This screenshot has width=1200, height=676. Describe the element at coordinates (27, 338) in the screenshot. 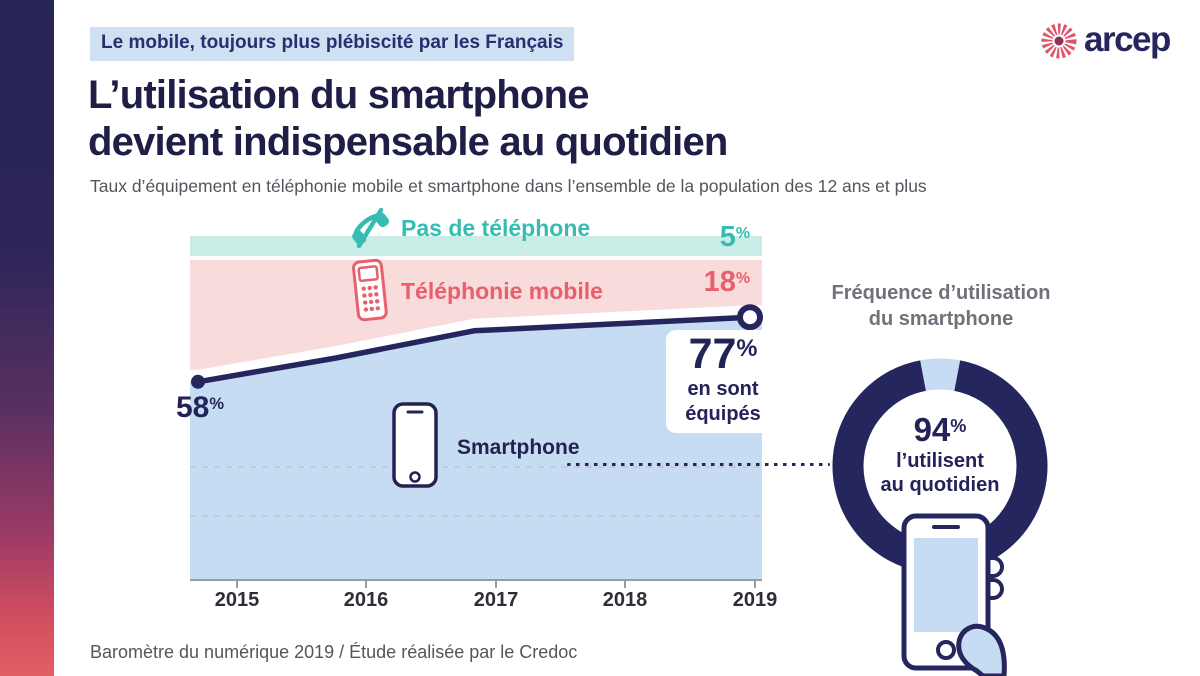

I see `left-gradient-bar` at that location.